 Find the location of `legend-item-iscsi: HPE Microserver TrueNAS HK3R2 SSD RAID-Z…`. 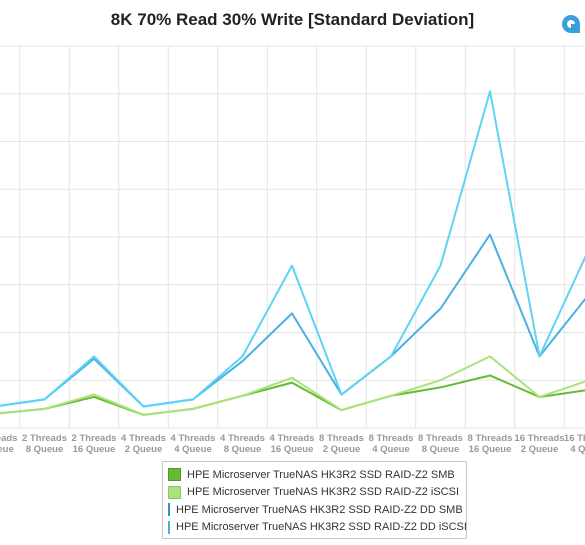

legend-item-iscsi: HPE Microserver TrueNAS HK3R2 SSD RAID-Z… is located at coordinates (314, 493).